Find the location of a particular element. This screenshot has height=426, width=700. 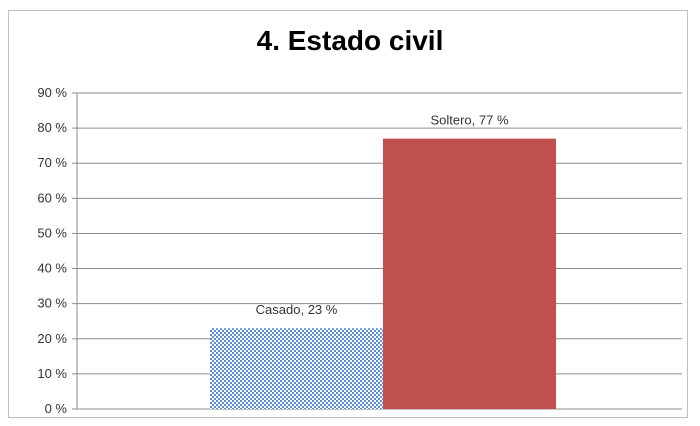

y-tick-label: 20 % is located at coordinates (52, 338).